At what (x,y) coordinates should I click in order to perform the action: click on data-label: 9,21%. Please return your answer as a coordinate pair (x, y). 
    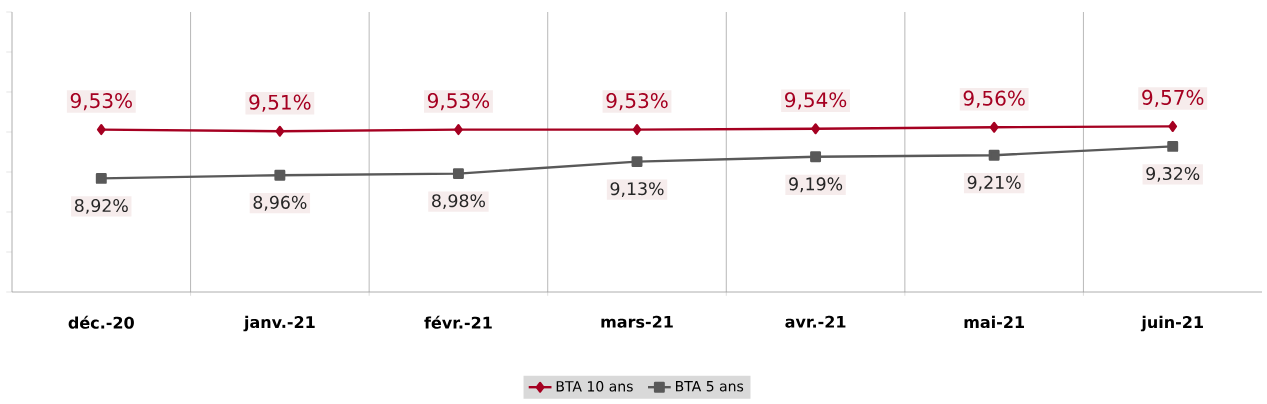
    Looking at the image, I should click on (994, 183).